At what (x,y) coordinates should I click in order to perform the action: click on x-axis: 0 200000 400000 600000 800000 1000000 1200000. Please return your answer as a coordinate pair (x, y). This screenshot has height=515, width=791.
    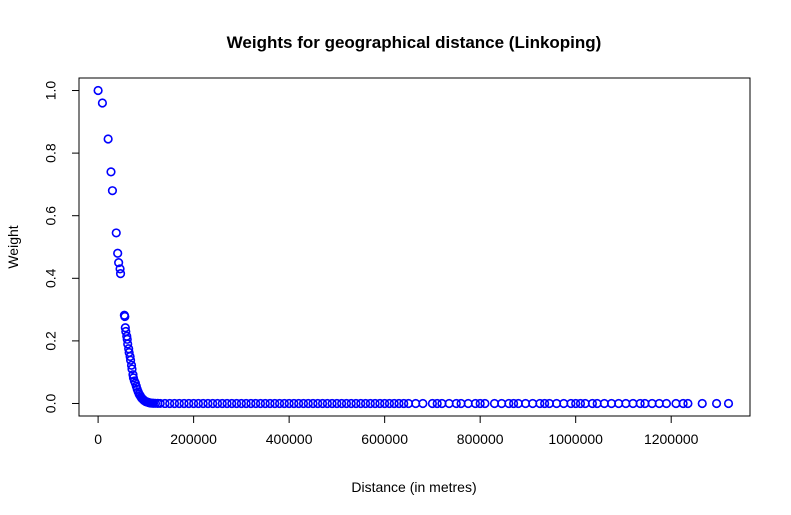
    Looking at the image, I should click on (396, 431).